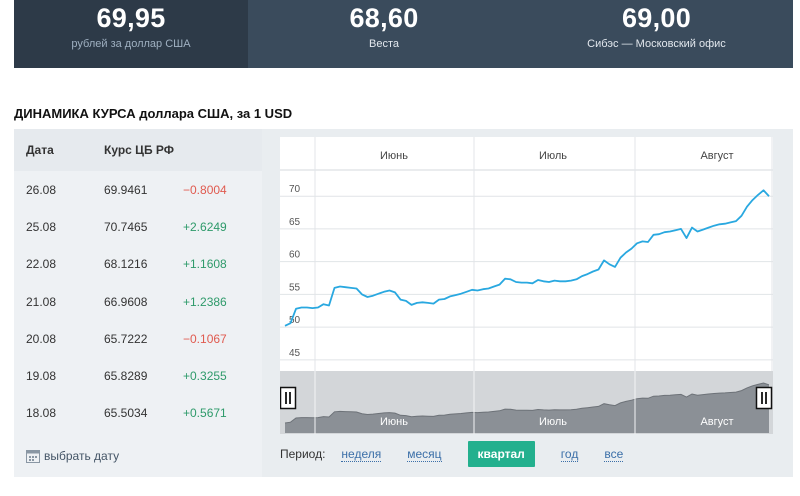 The height and width of the screenshot is (496, 800). I want to click on row-rate: 69.9461, so click(126, 189).